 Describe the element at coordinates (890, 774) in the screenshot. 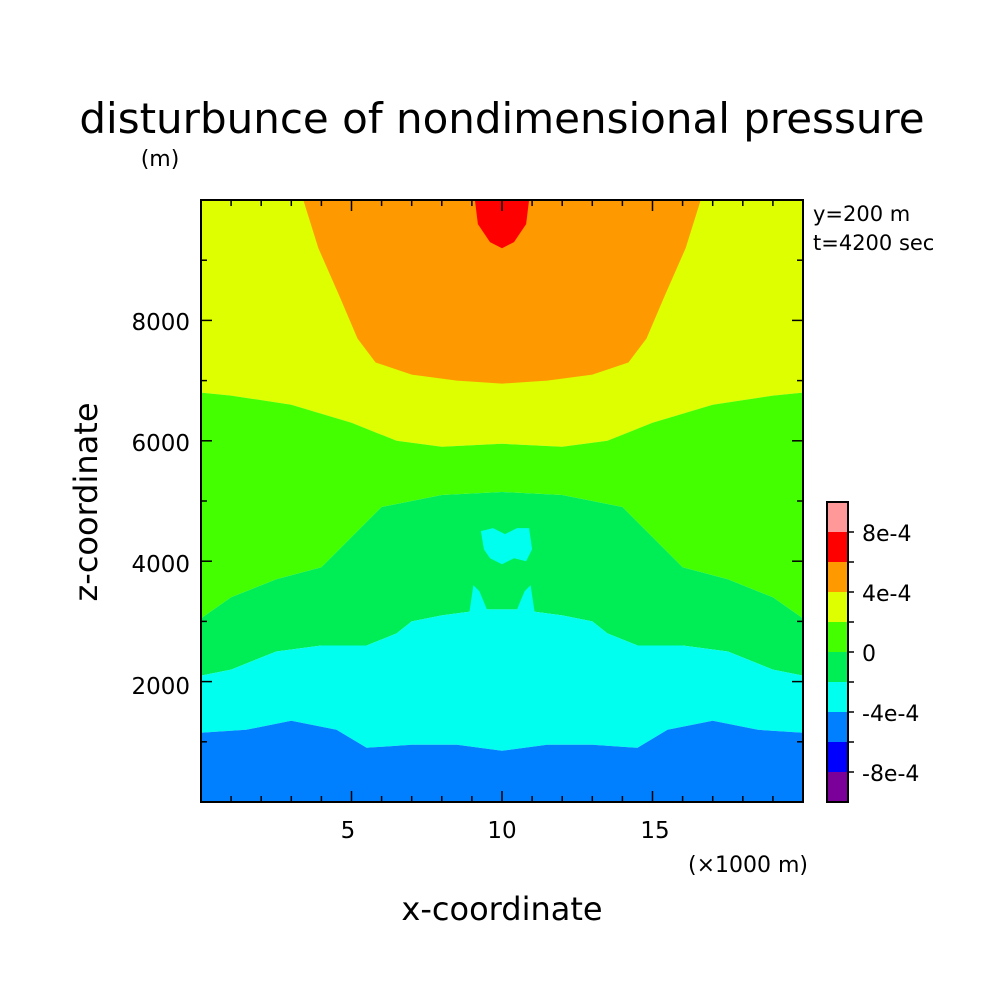

I see `colorbar-label-minus-8e-4: -8e-4` at that location.